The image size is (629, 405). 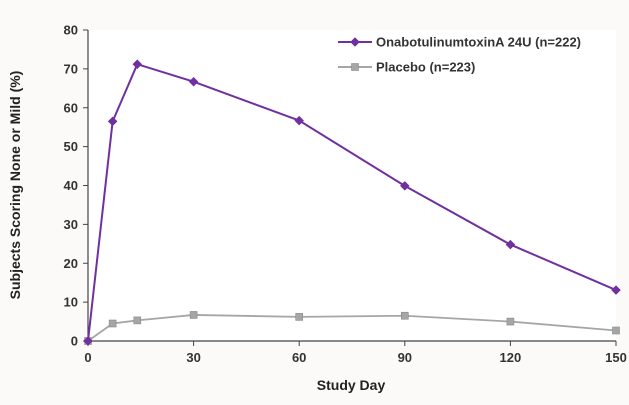 I want to click on legend-item: OnabotulinumtoxinA 24U (n=222), so click(x=459, y=42).